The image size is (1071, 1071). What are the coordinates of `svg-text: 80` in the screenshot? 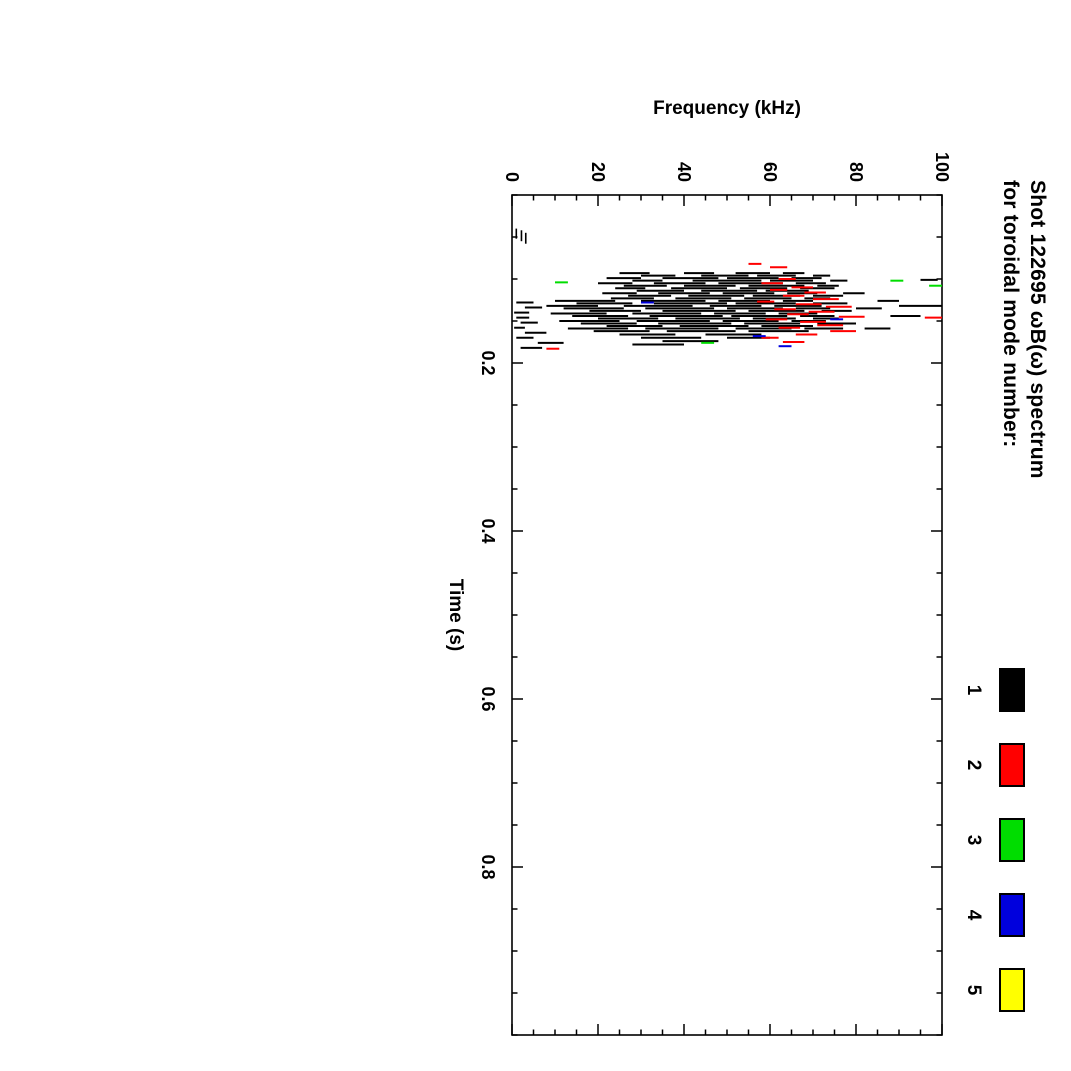 It's located at (856, 172).